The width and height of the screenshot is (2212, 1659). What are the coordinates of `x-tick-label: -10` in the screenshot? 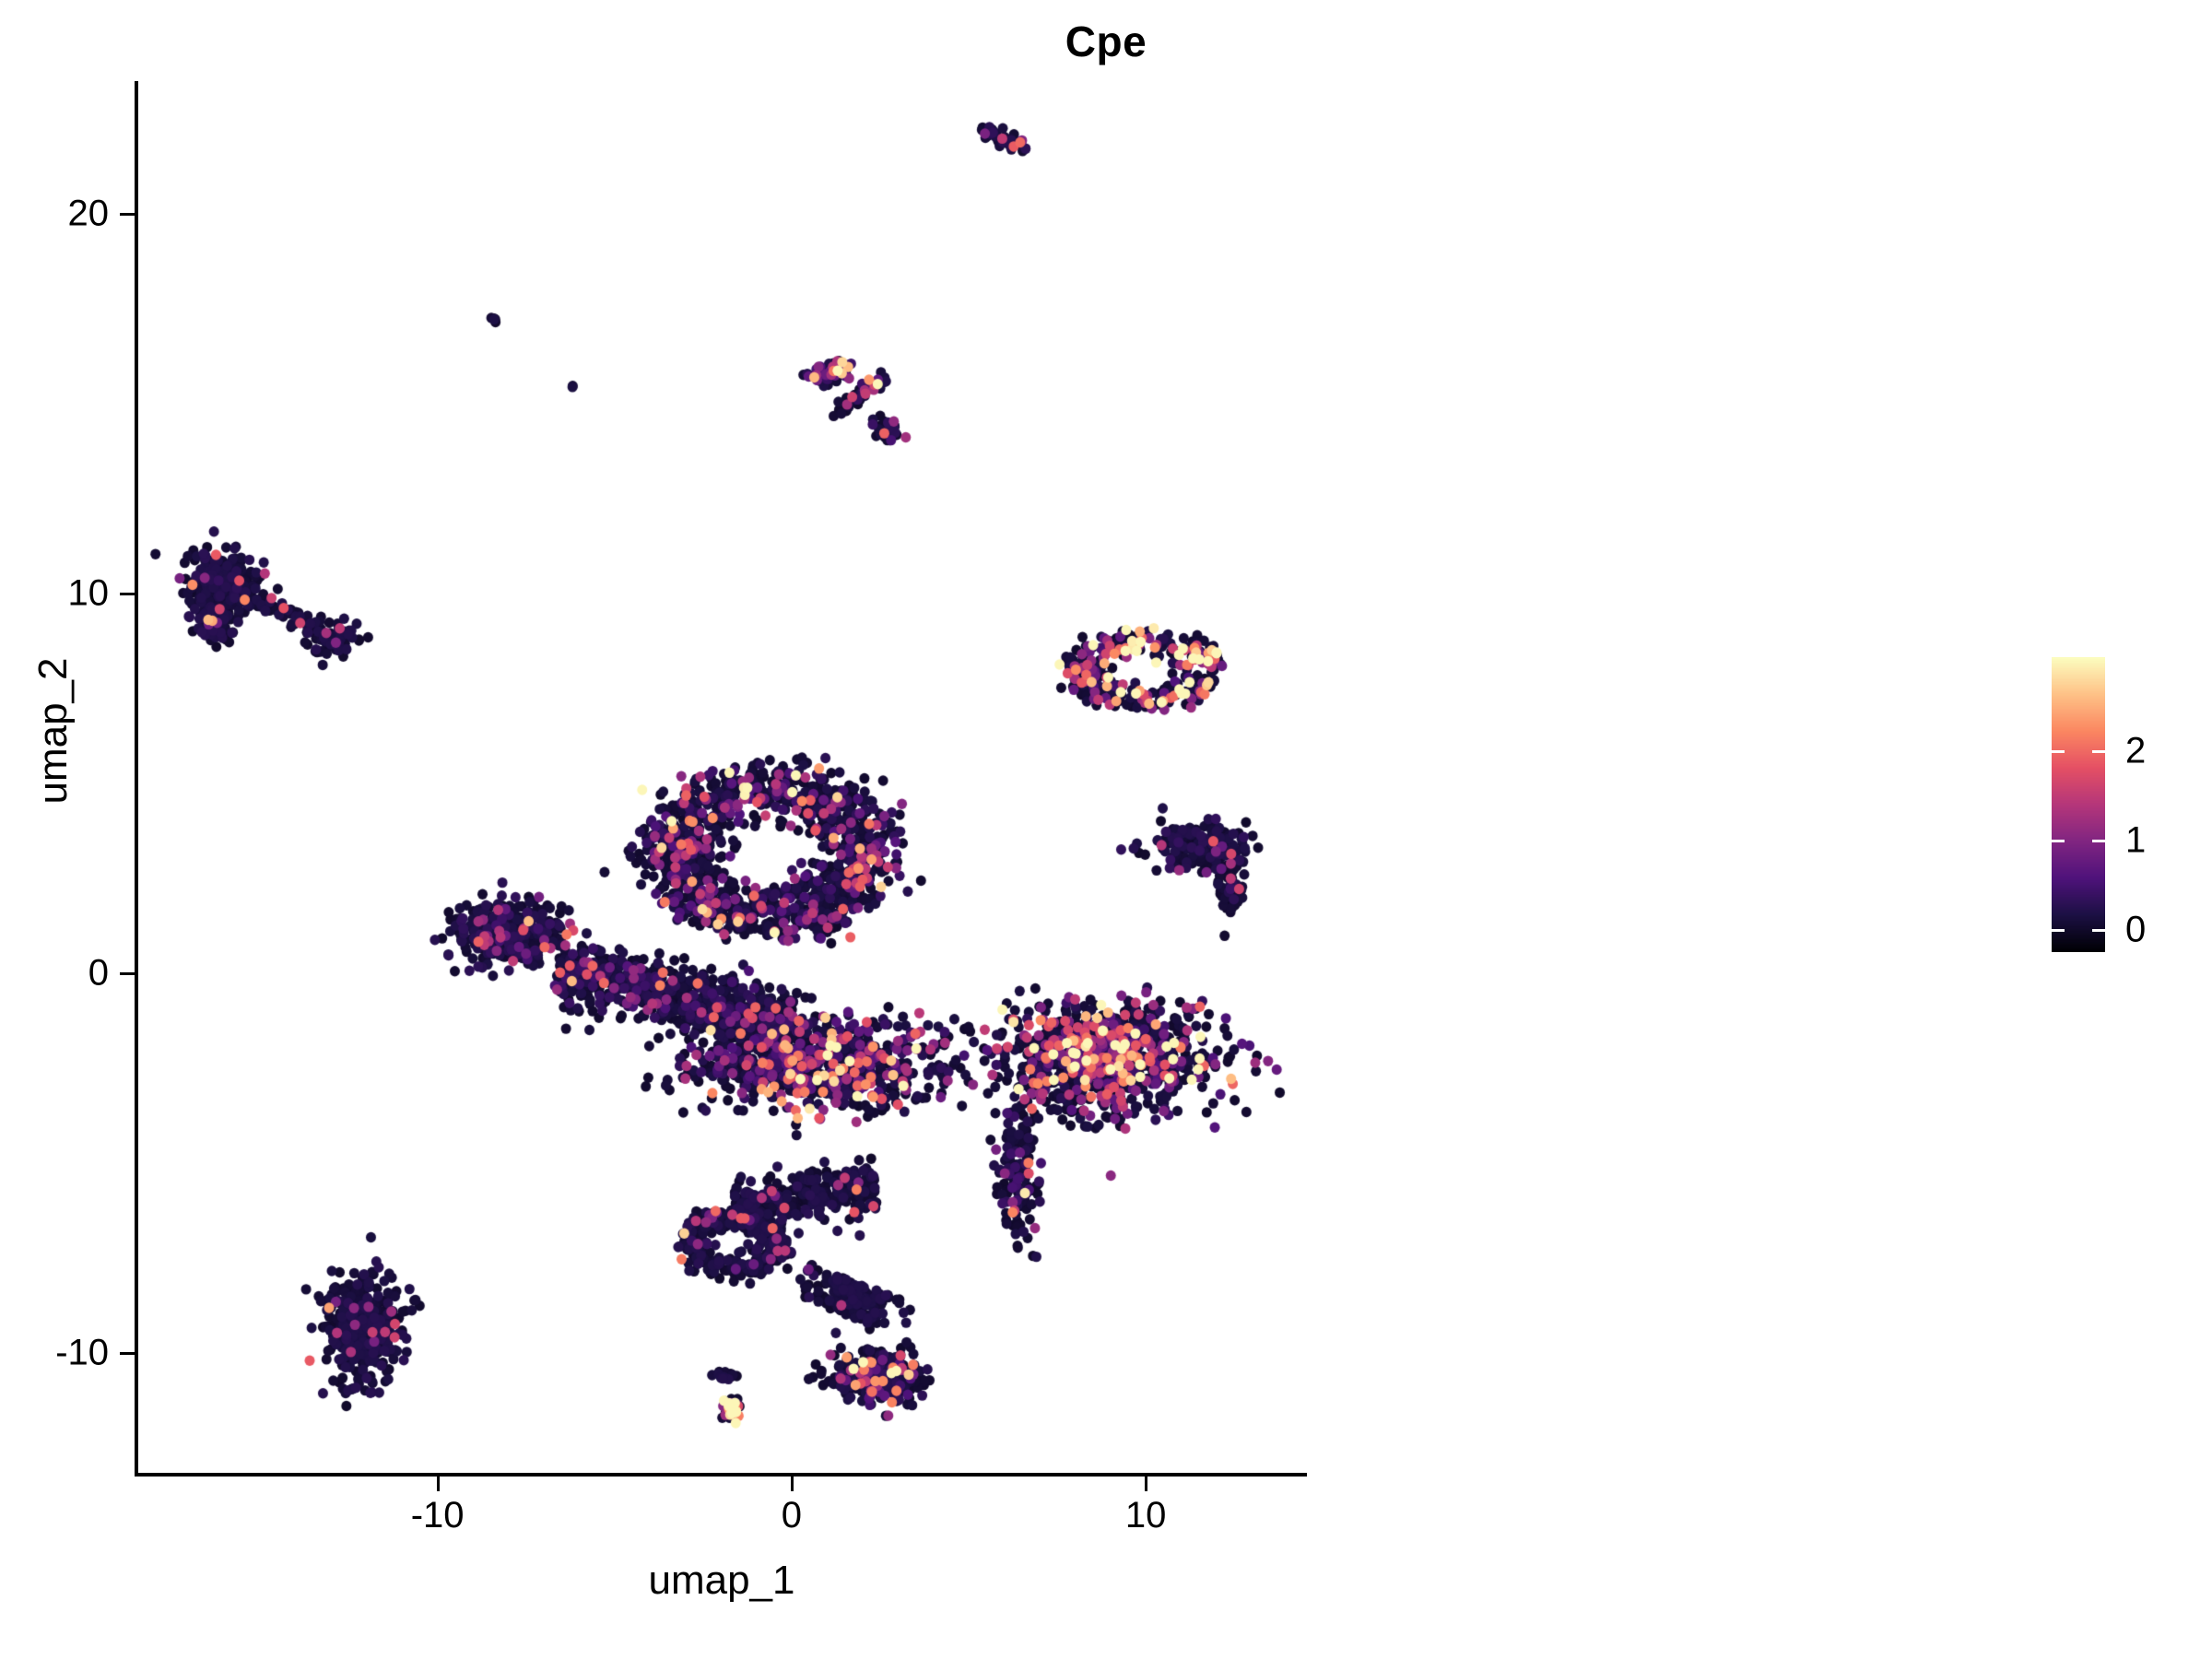 It's located at (437, 1515).